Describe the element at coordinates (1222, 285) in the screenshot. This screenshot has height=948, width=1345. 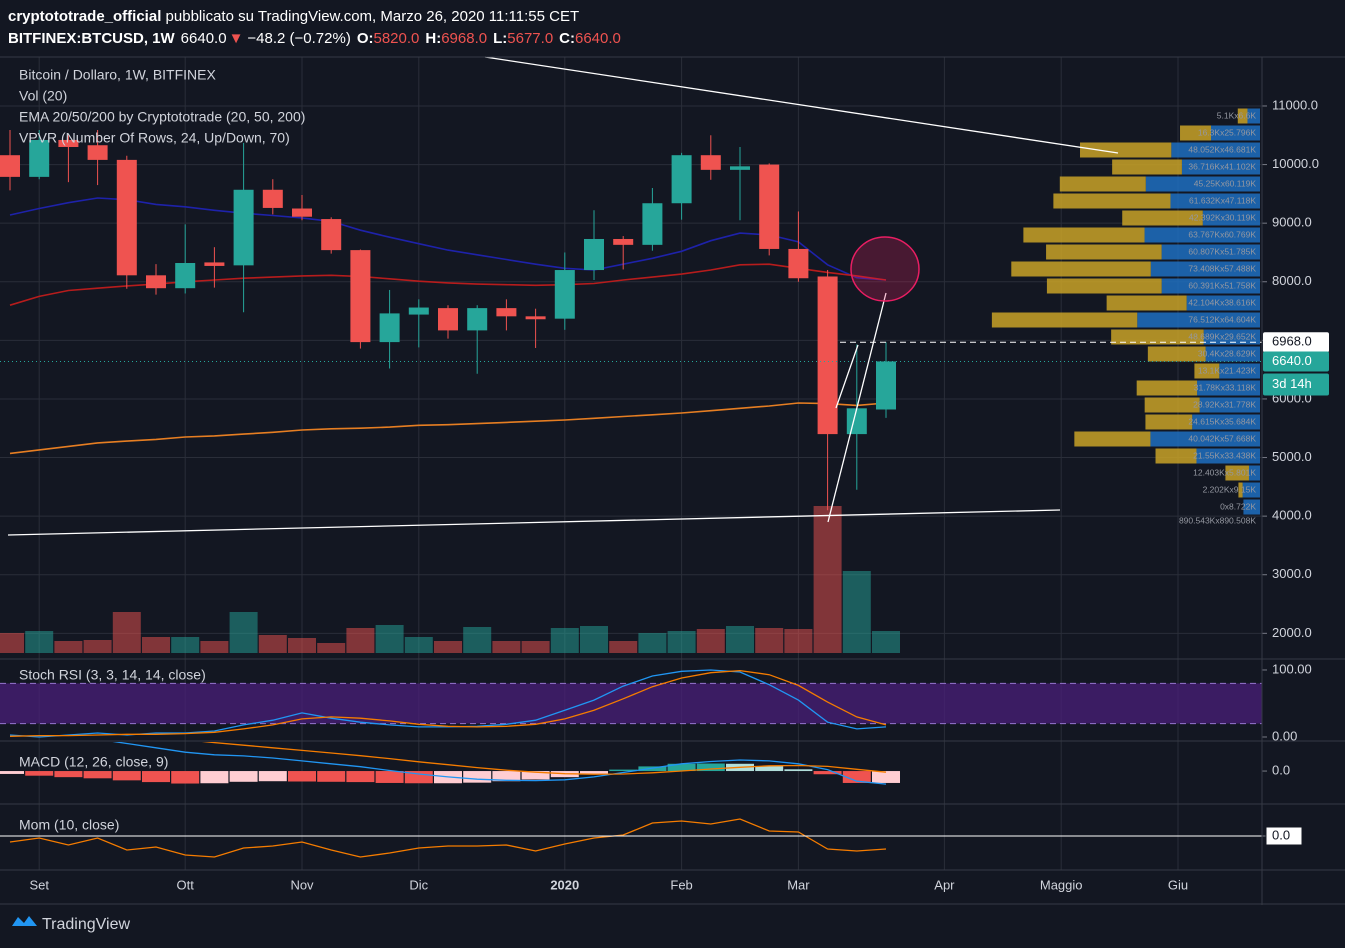
I see `vpvr-label: 60.391Kx51.758K` at that location.